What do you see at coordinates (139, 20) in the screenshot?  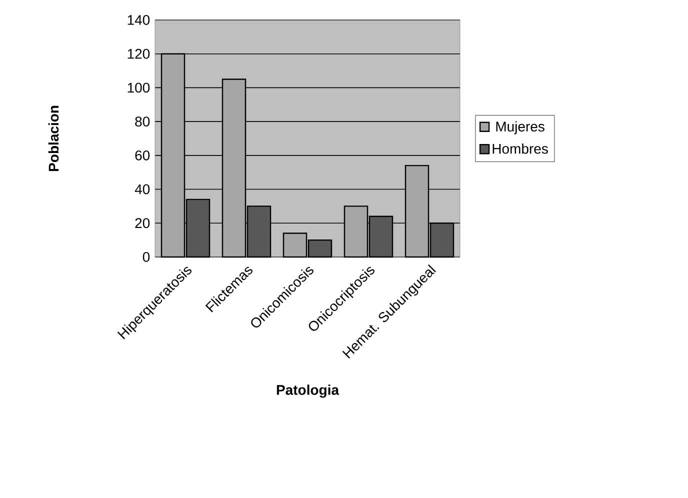 I see `y-tick-label: 140` at bounding box center [139, 20].